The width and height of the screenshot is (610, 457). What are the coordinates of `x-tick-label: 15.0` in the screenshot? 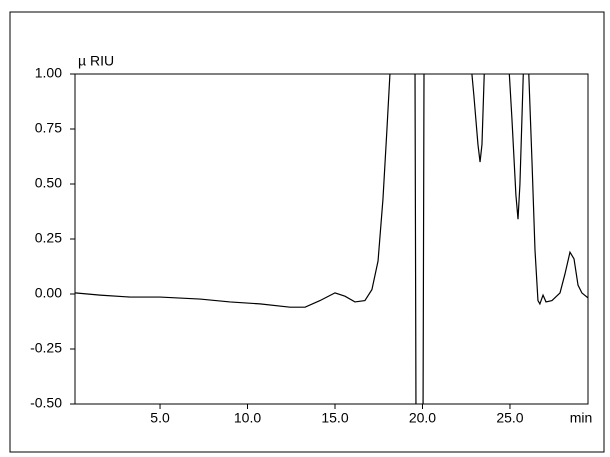 It's located at (334, 418).